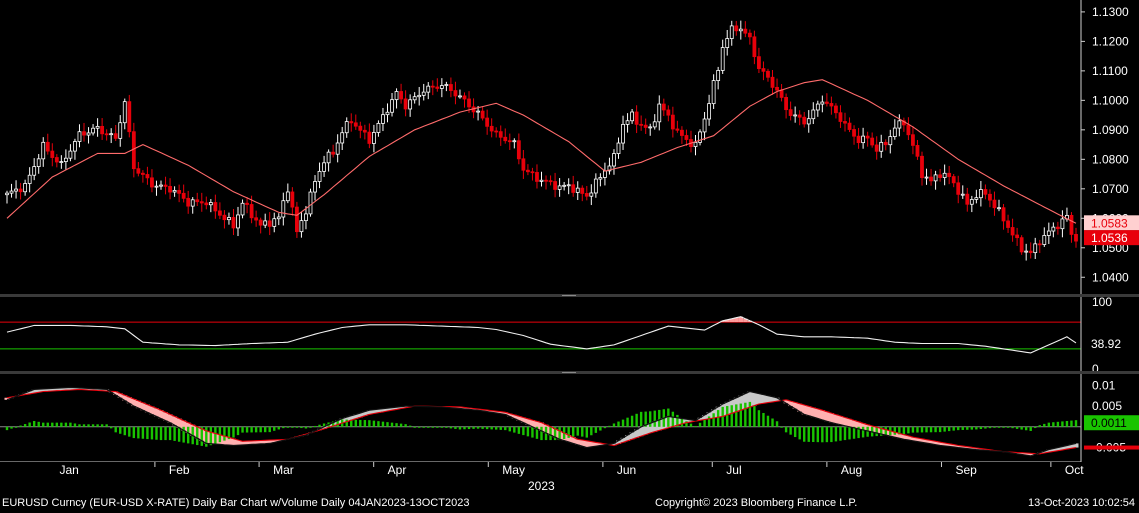  Describe the element at coordinates (1106, 344) in the screenshot. I see `rsi-value-label: 38.92` at that location.